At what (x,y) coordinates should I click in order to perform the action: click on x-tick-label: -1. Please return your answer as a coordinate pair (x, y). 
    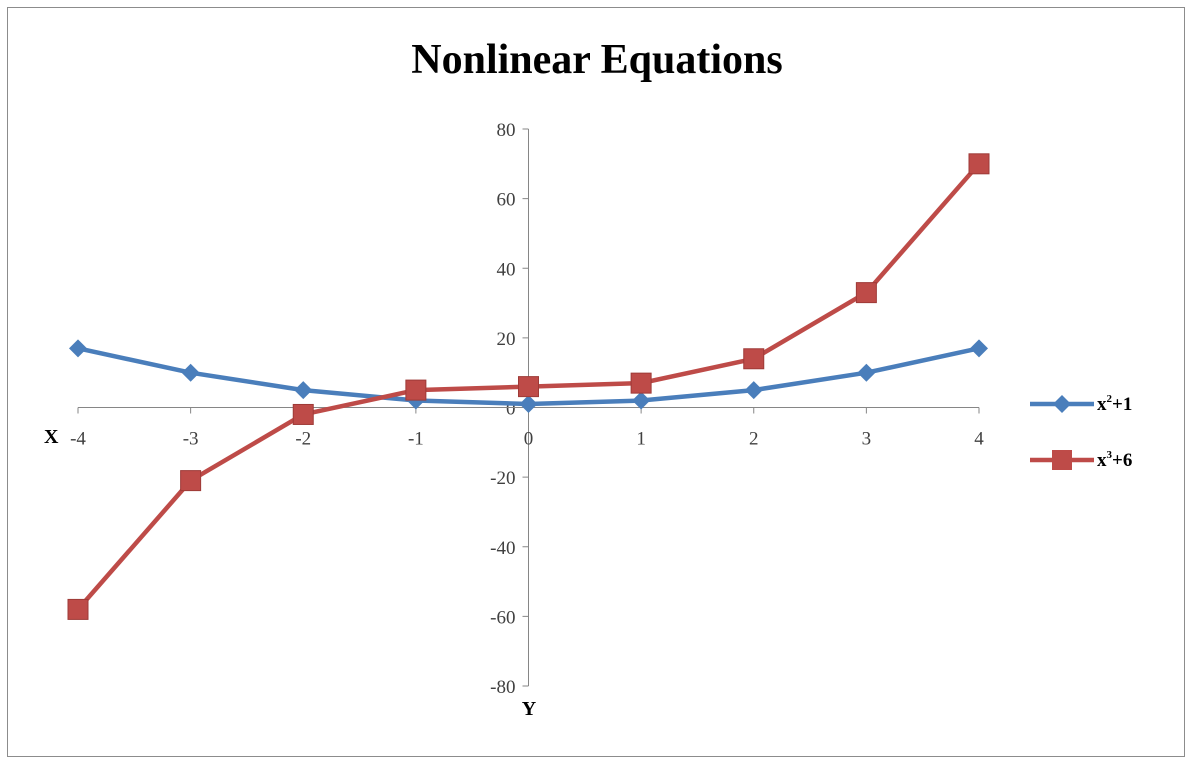
    Looking at the image, I should click on (416, 439).